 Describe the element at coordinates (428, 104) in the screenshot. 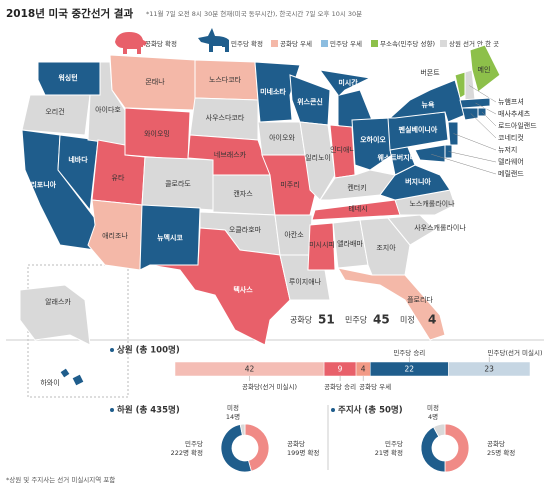

I see `state-label: 뉴욕` at that location.